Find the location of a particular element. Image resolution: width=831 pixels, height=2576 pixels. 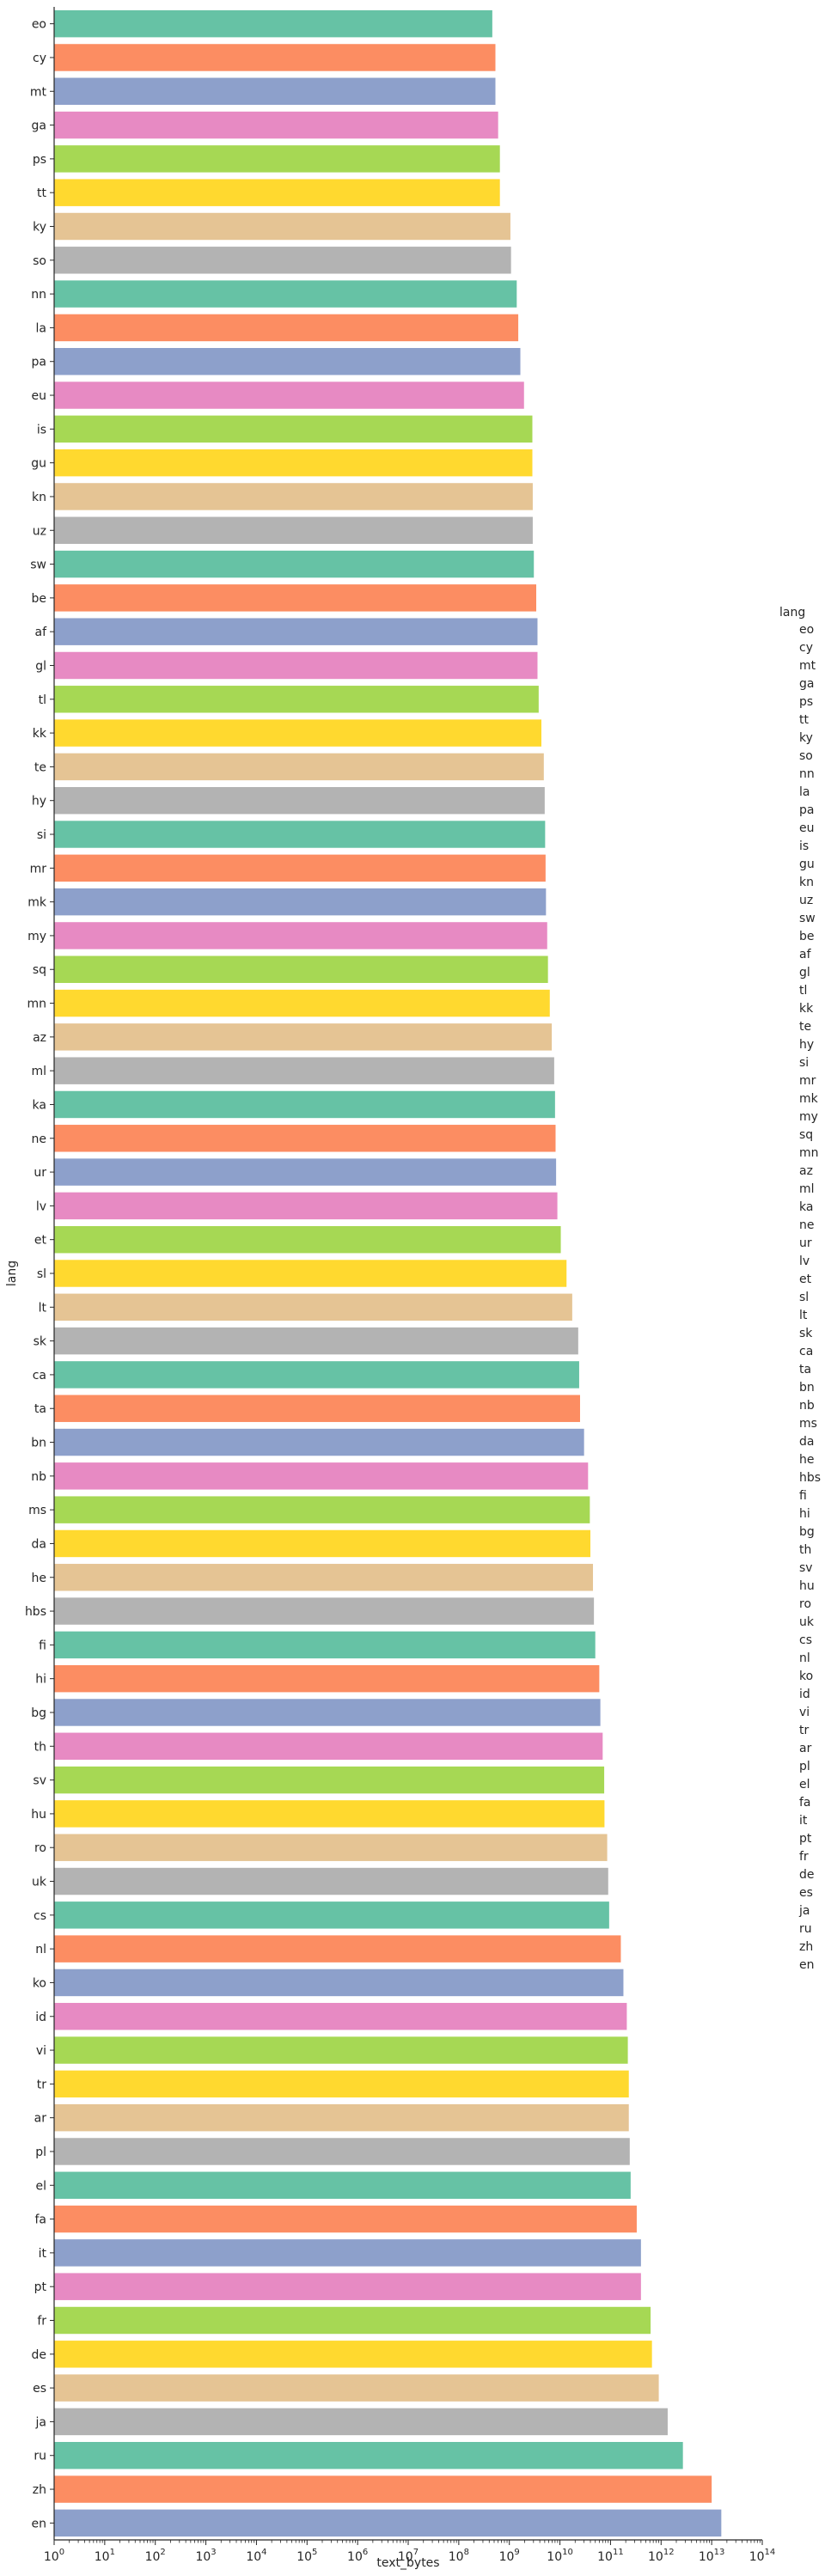

y-tick-label: ta is located at coordinates (40, 1409).